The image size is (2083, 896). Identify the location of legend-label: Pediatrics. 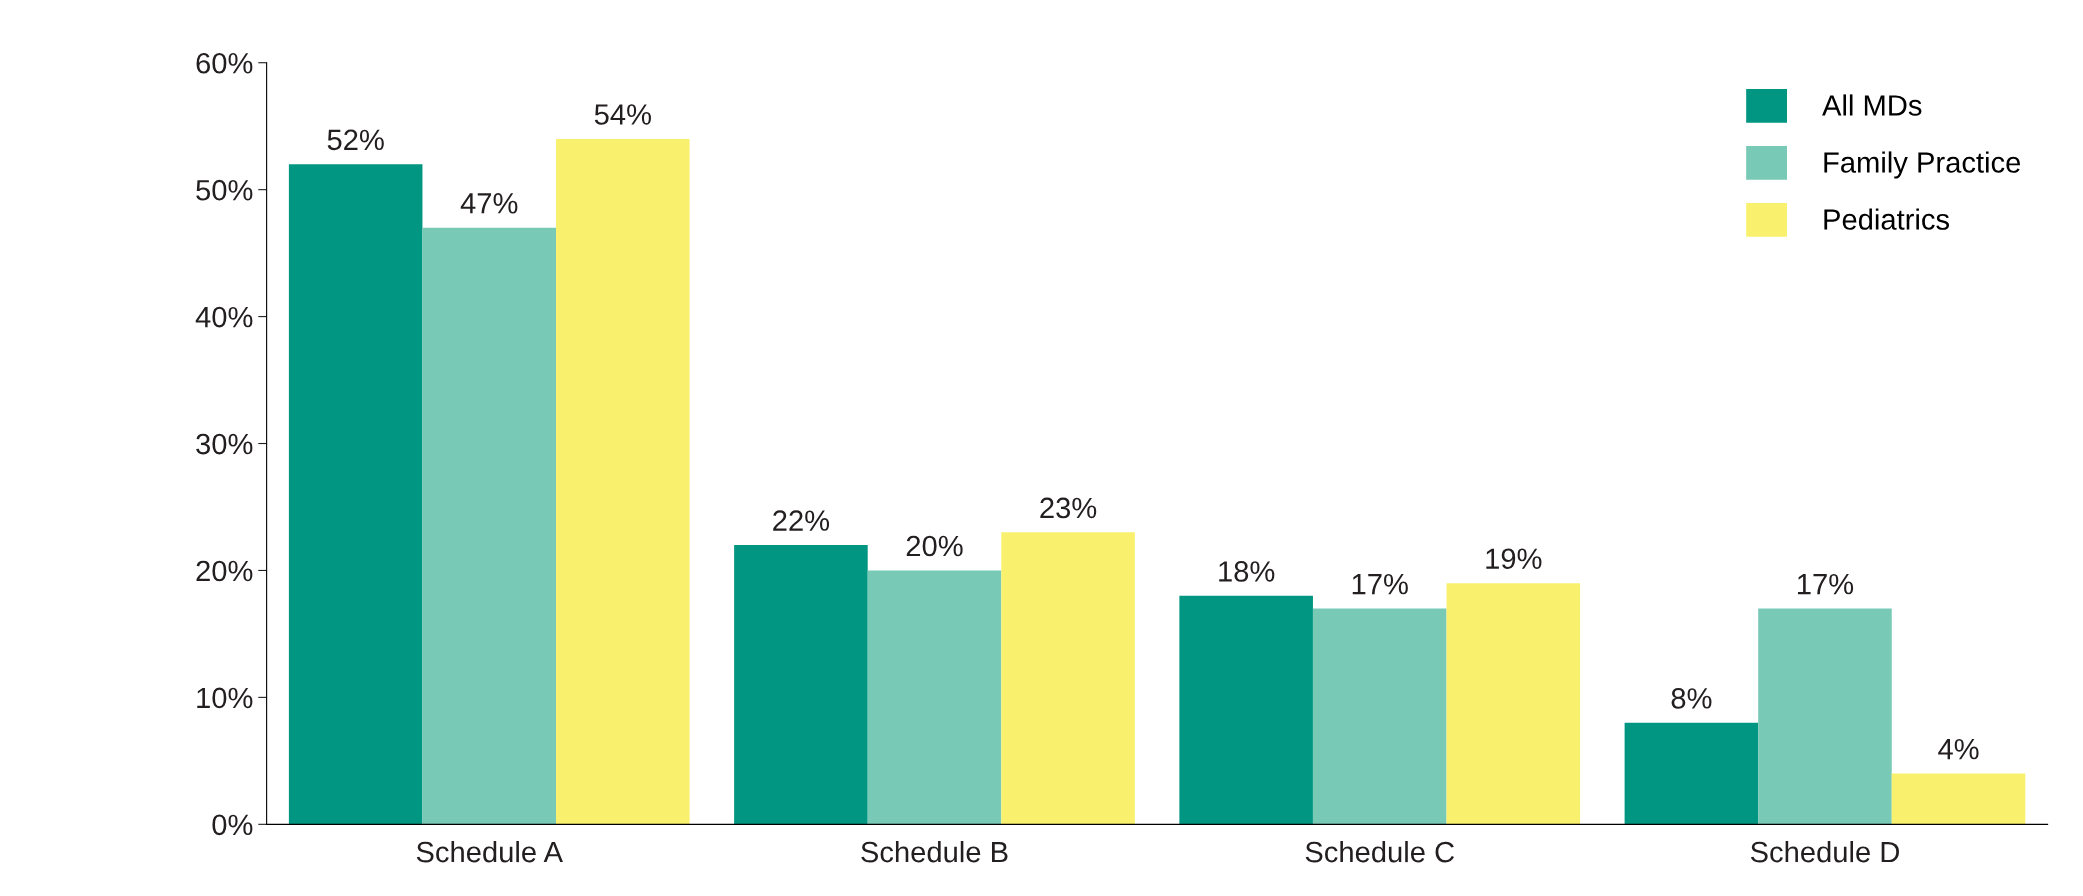
(1887, 219).